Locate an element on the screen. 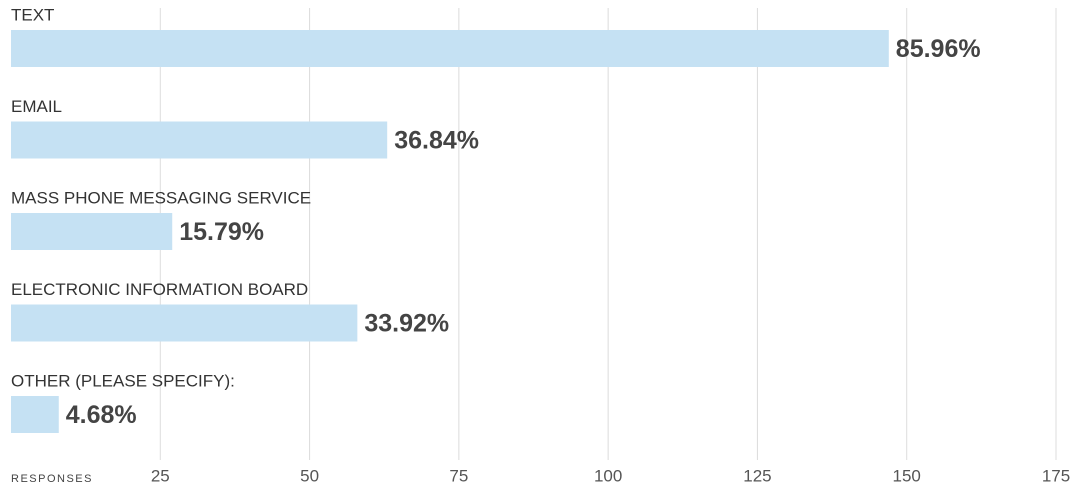 This screenshot has height=489, width=1074. value-label: 4.68% is located at coordinates (101, 415).